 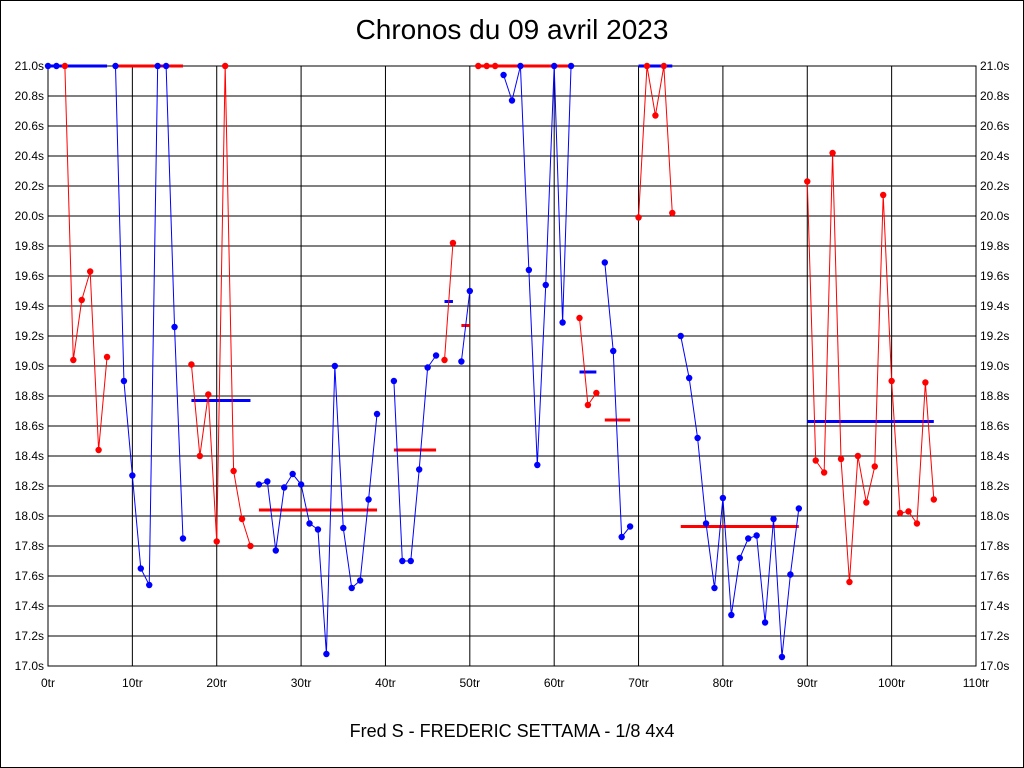 What do you see at coordinates (29, 606) in the screenshot?
I see `y-tick-label-left: 17.4s` at bounding box center [29, 606].